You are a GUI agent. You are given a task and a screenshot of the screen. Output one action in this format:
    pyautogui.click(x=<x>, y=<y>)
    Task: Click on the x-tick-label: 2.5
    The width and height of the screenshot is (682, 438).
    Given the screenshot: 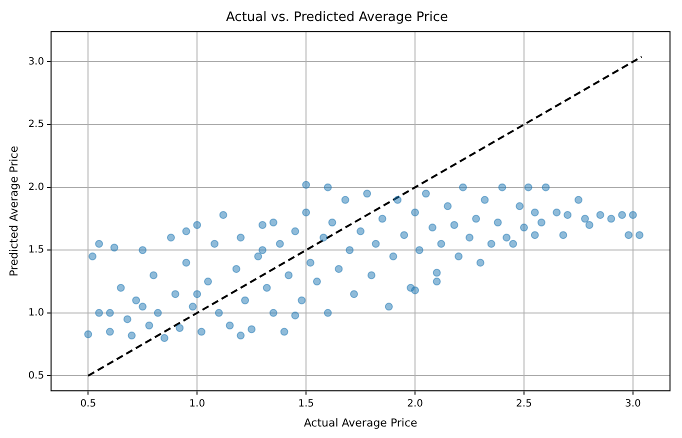 What is the action you would take?
    pyautogui.click(x=524, y=404)
    